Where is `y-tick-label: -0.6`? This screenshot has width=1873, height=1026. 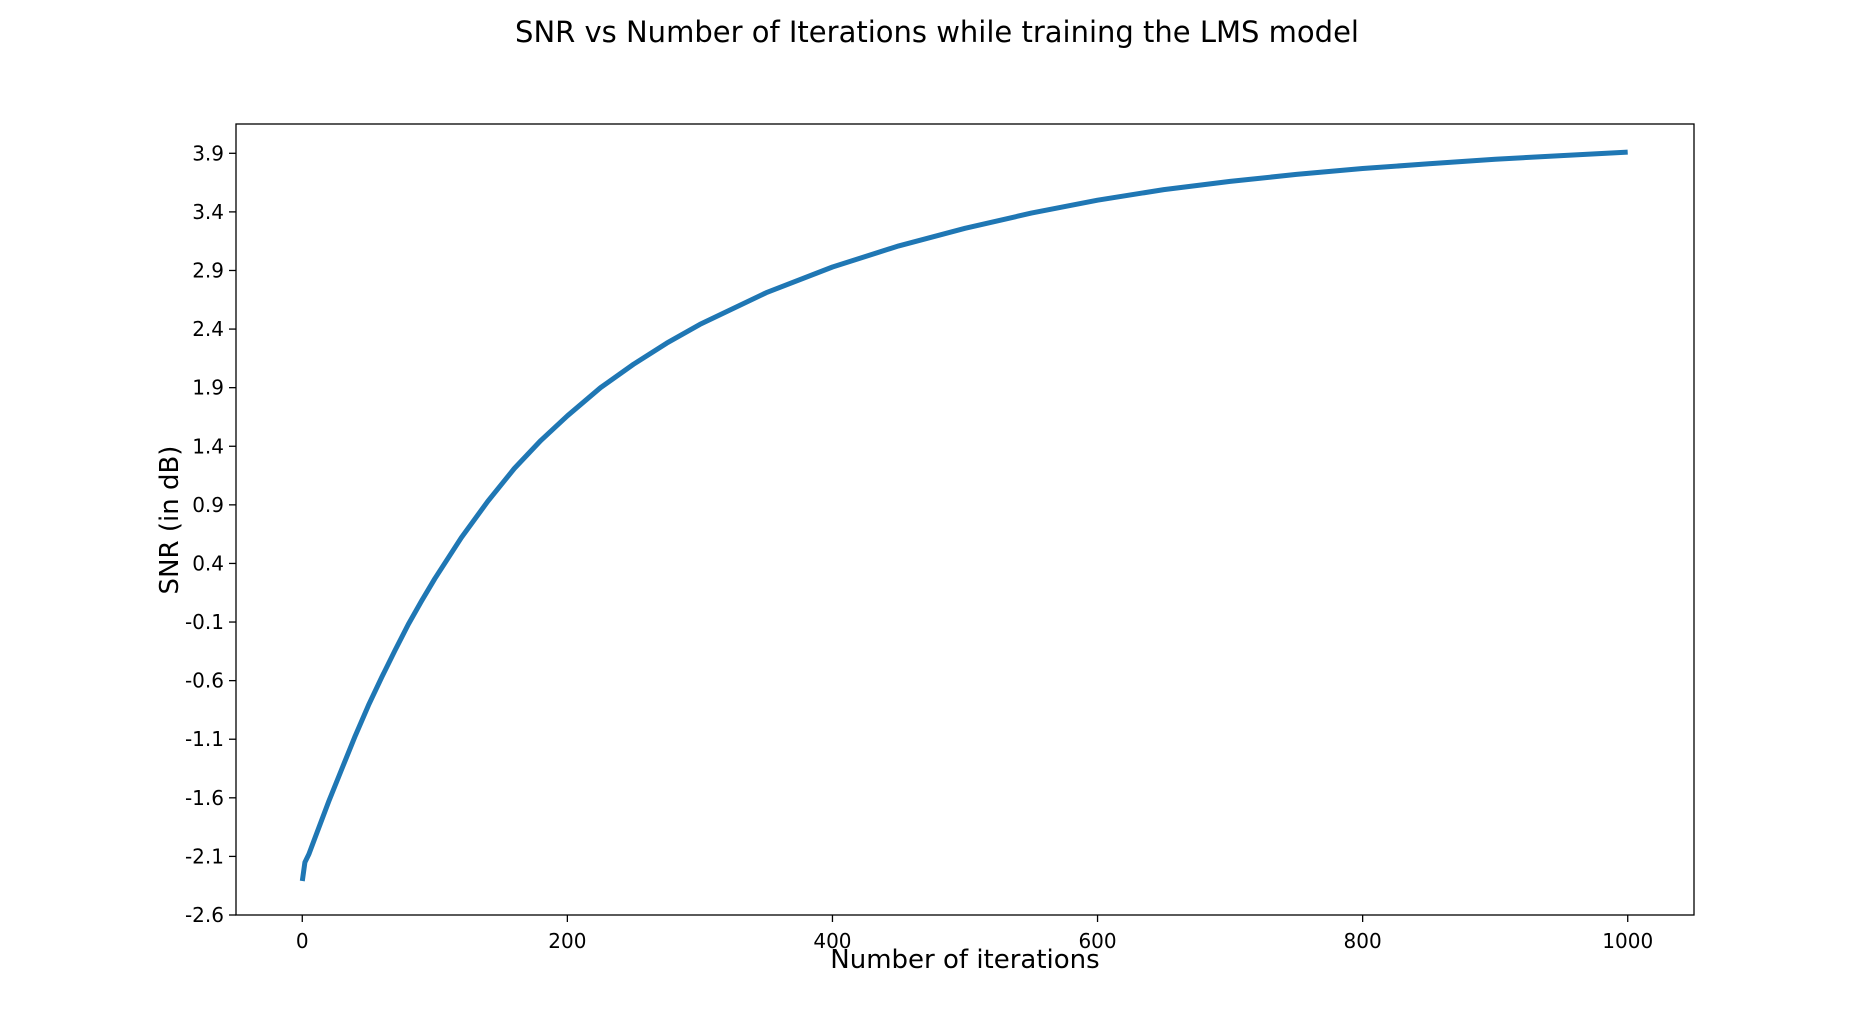 y-tick-label: -0.6 is located at coordinates (204, 681).